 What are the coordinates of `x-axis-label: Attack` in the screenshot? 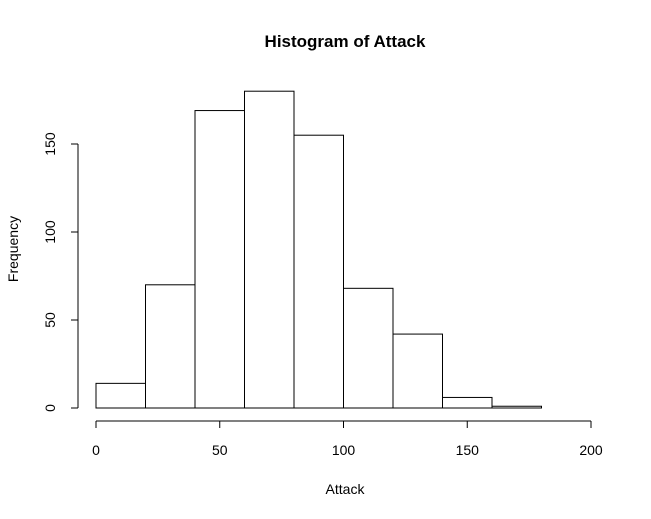 It's located at (346, 489).